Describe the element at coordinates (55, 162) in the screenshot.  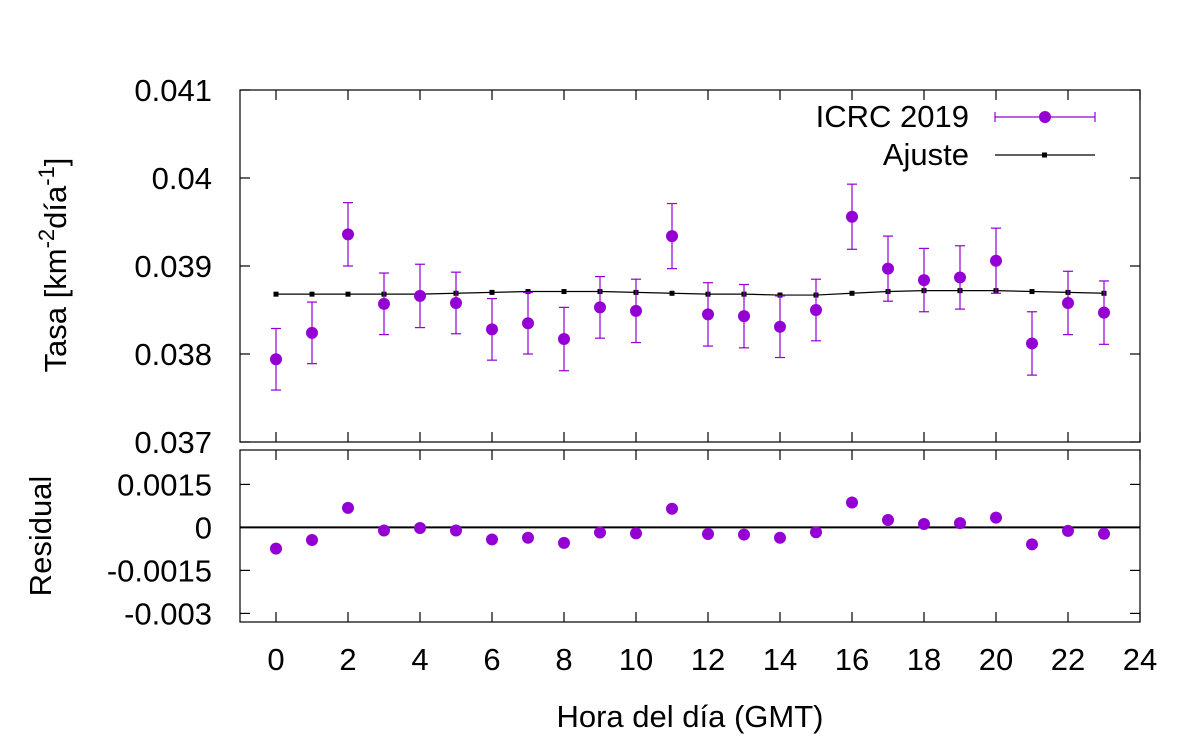
I see `y-axis-title-part3: ]` at that location.